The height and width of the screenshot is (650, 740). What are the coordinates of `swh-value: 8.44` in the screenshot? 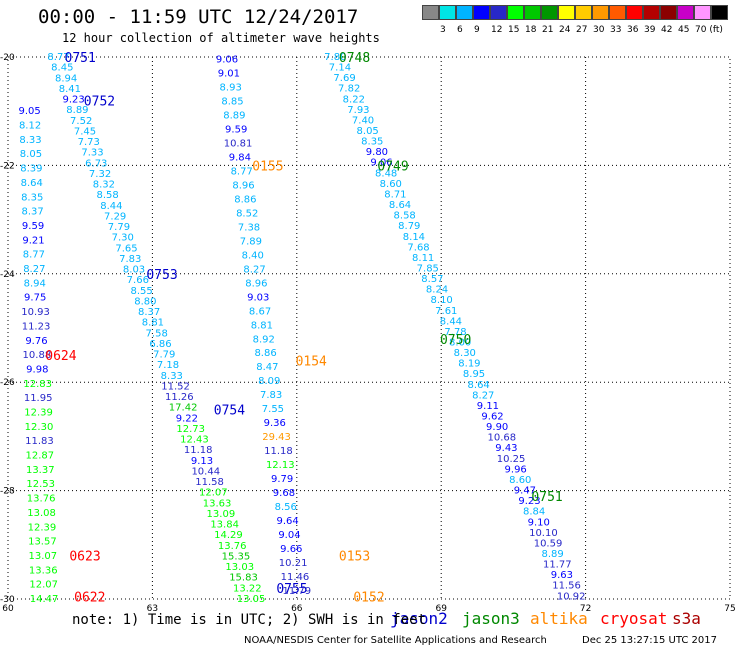 It's located at (451, 321).